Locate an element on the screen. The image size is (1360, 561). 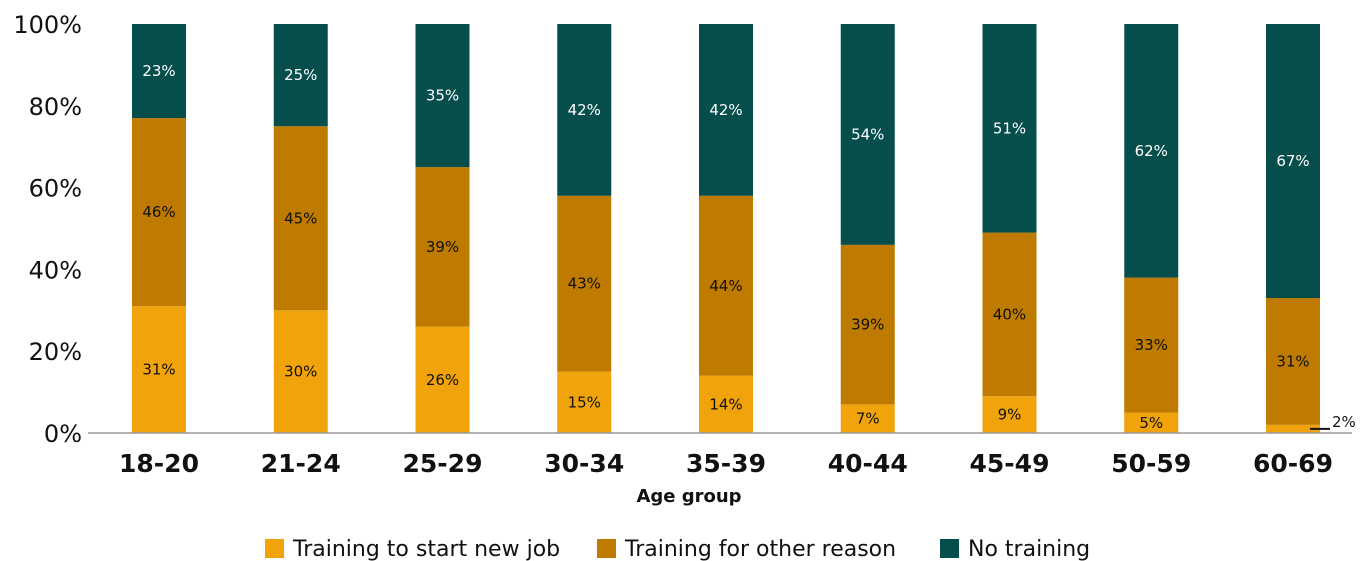
data-label: 51% is located at coordinates (1009, 128).